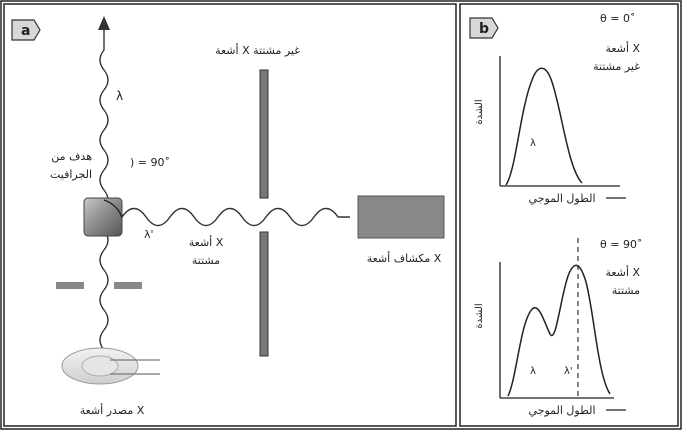 Image resolution: width=682 pixels, height=431 pixels. I want to click on bottom-ylabel: الشدة, so click(479, 315).